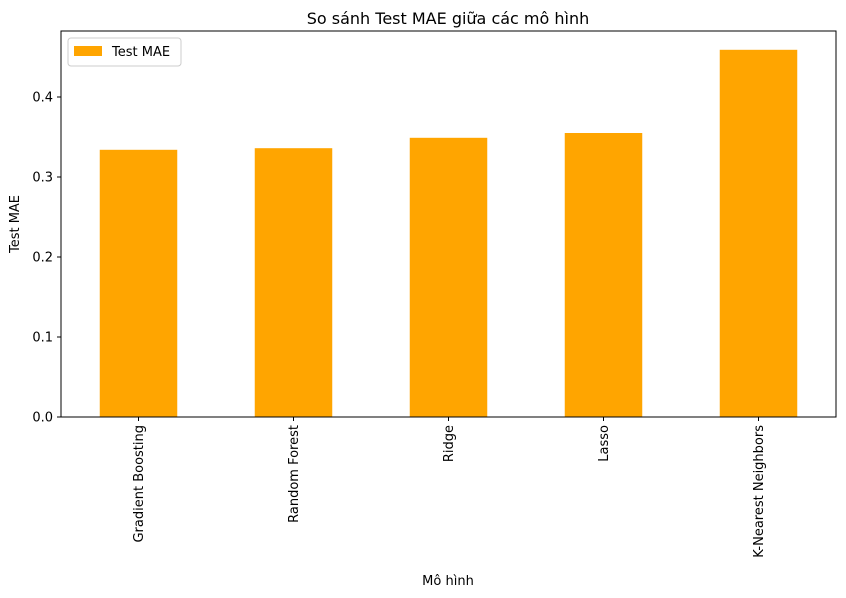 This screenshot has width=846, height=598. I want to click on chart-title: So sánh Test MAE giữa các mô hình, so click(448, 18).